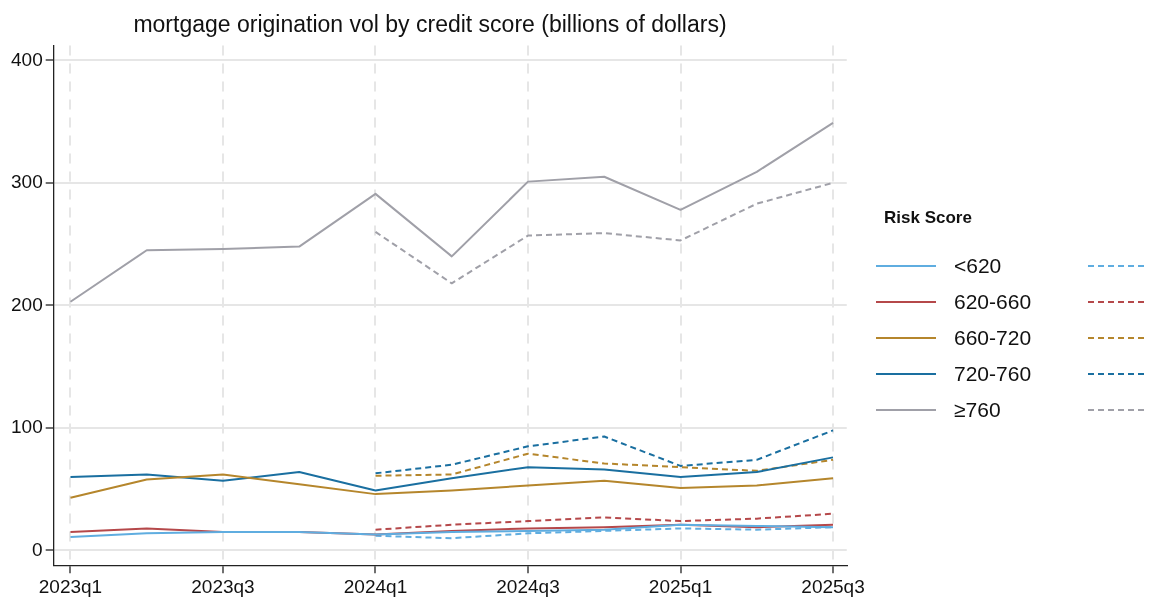  What do you see at coordinates (680, 586) in the screenshot?
I see `x-tick-label: 2025q1` at bounding box center [680, 586].